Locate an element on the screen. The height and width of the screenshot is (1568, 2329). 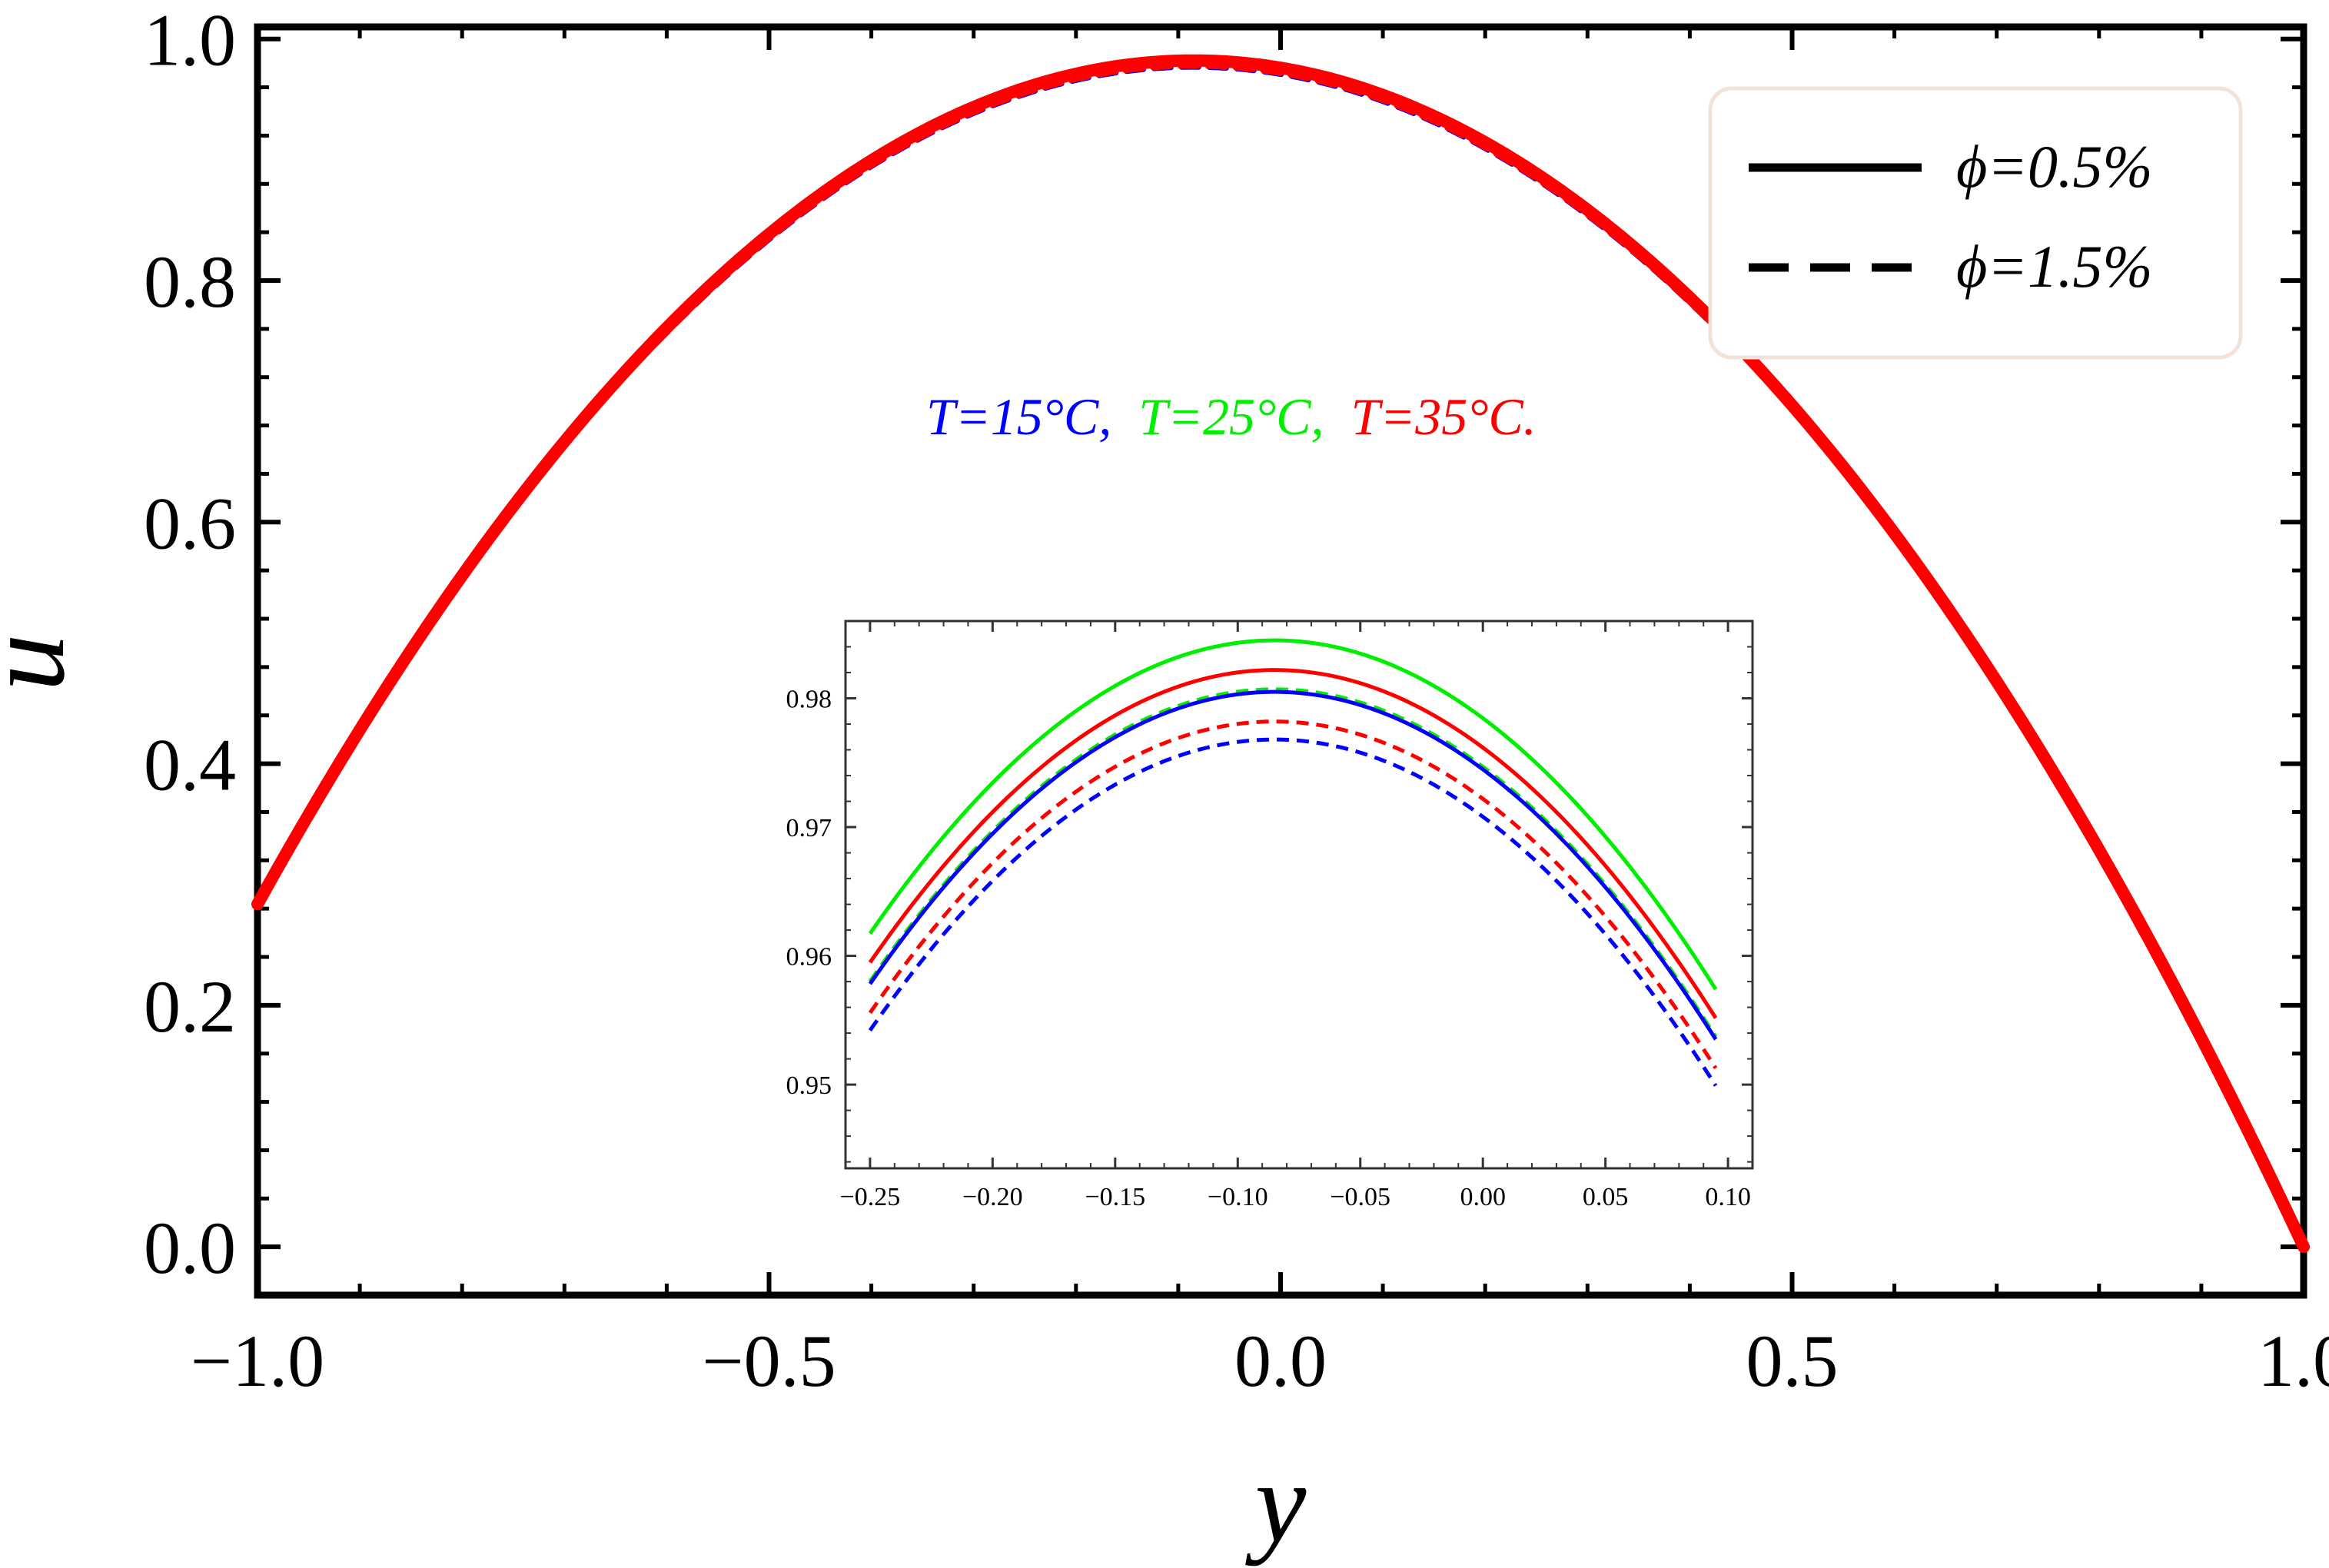
inset-y-tick-label: 0.98 is located at coordinates (809, 700).